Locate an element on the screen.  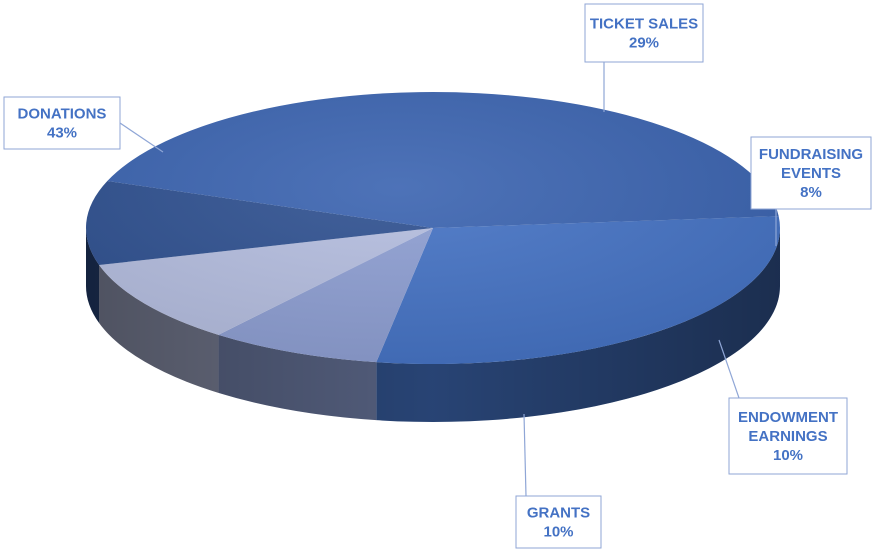
data-label-category: ENDOWMENT is located at coordinates (788, 417).